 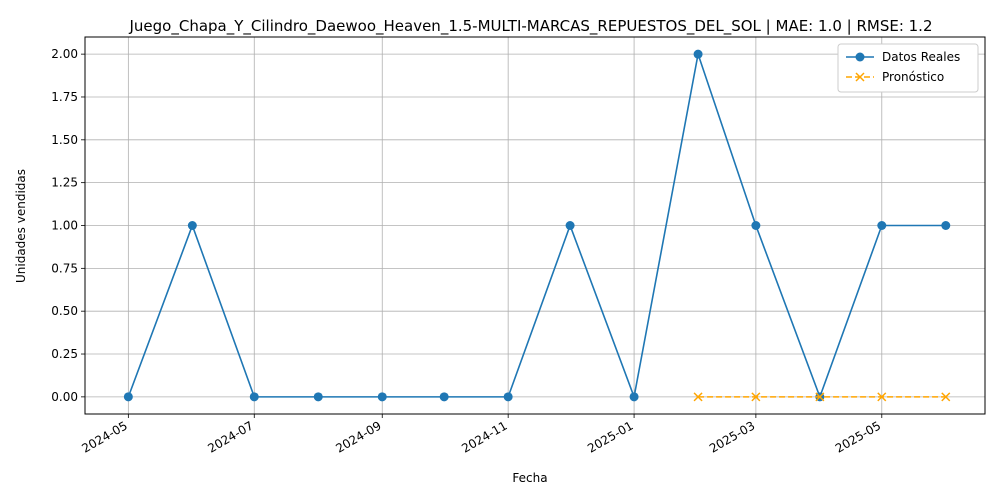 I want to click on x-tick-label: 2025-01, so click(x=610, y=436).